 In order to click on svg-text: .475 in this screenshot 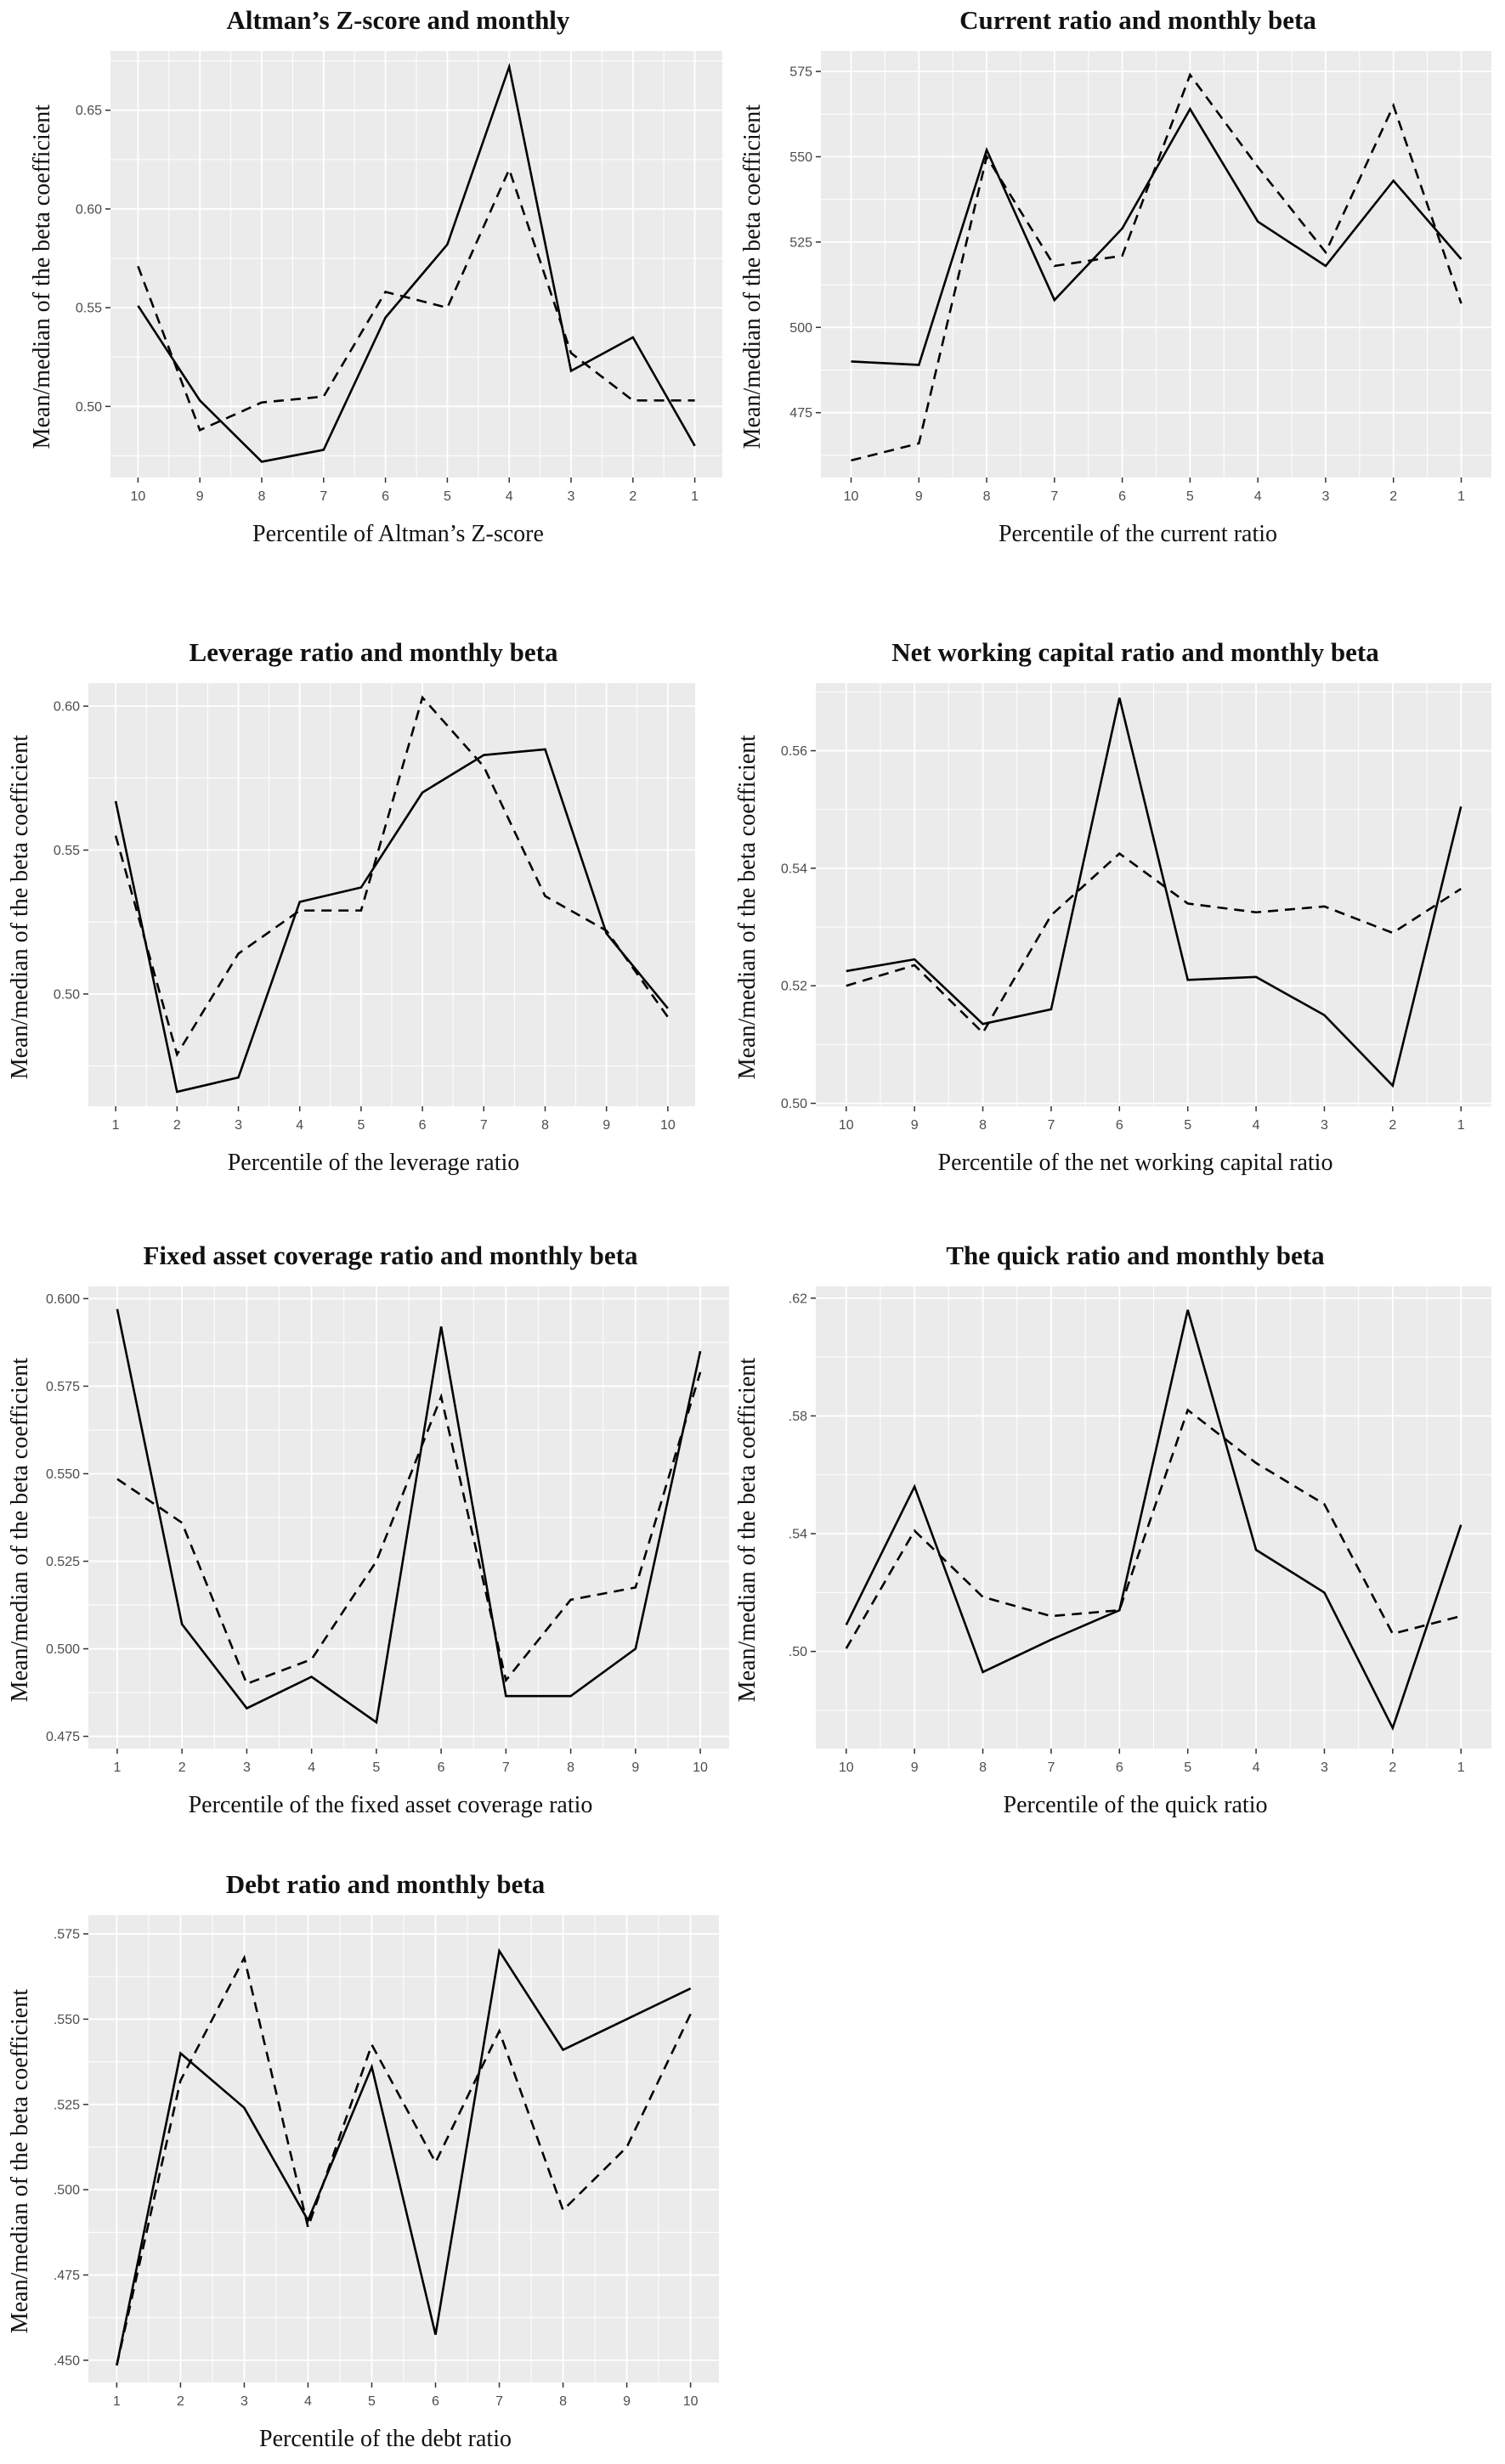, I will do `click(67, 2276)`.